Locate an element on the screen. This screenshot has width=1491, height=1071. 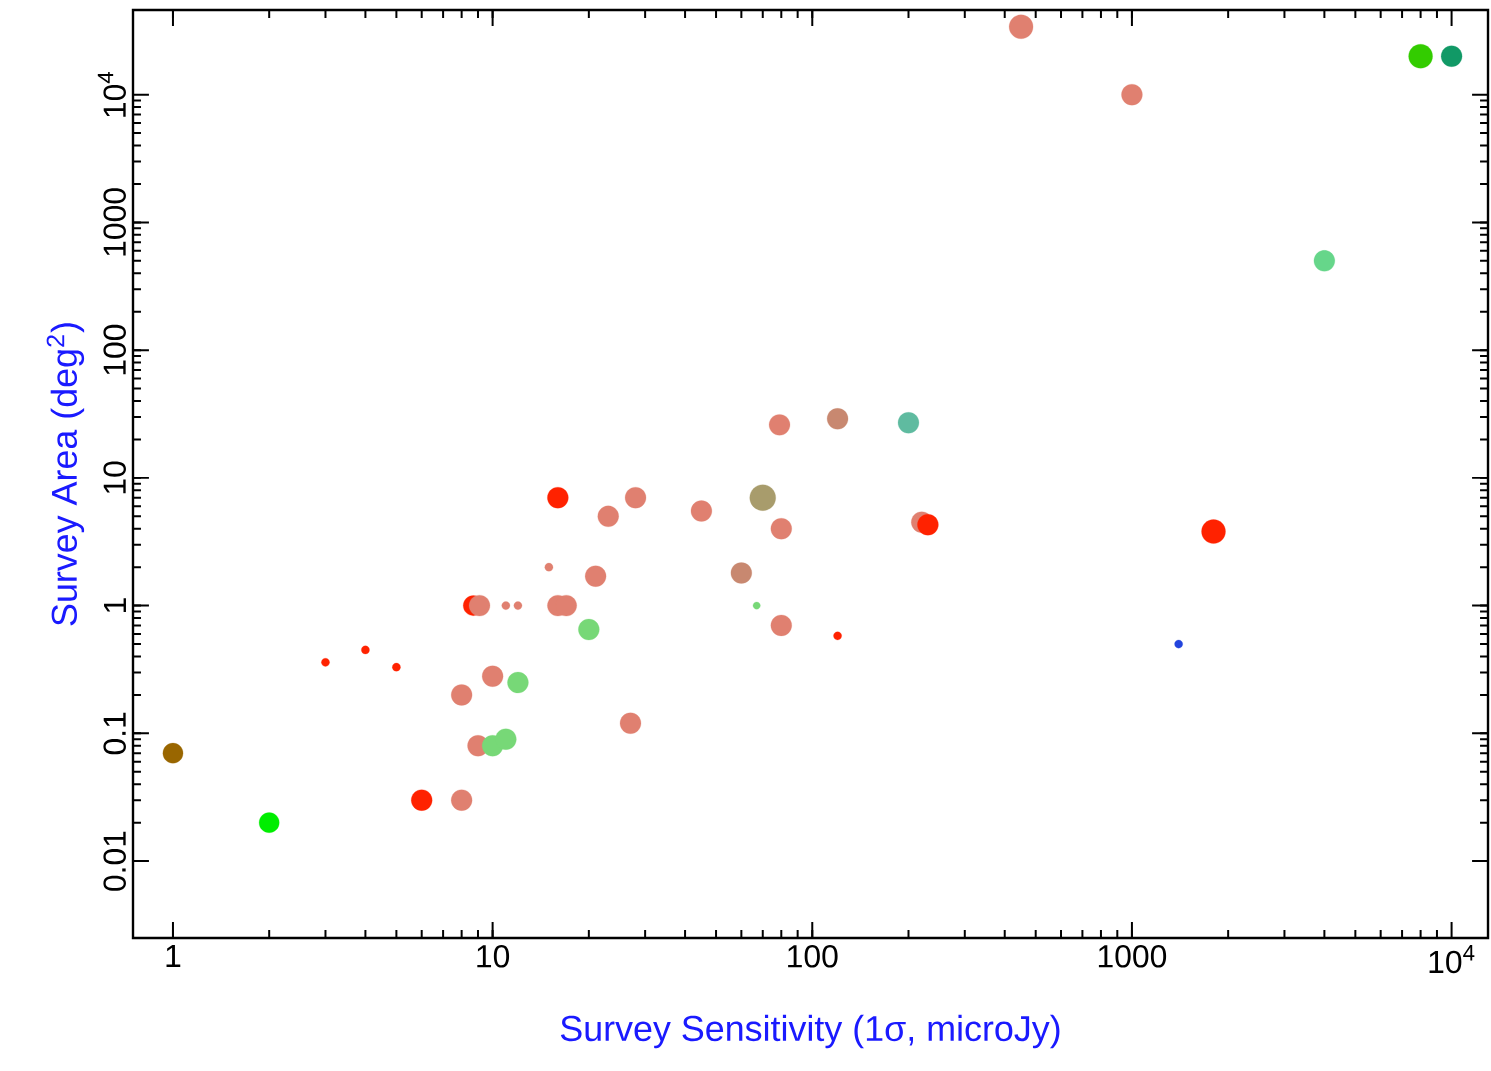
x-tick-label: 100 is located at coordinates (813, 956).